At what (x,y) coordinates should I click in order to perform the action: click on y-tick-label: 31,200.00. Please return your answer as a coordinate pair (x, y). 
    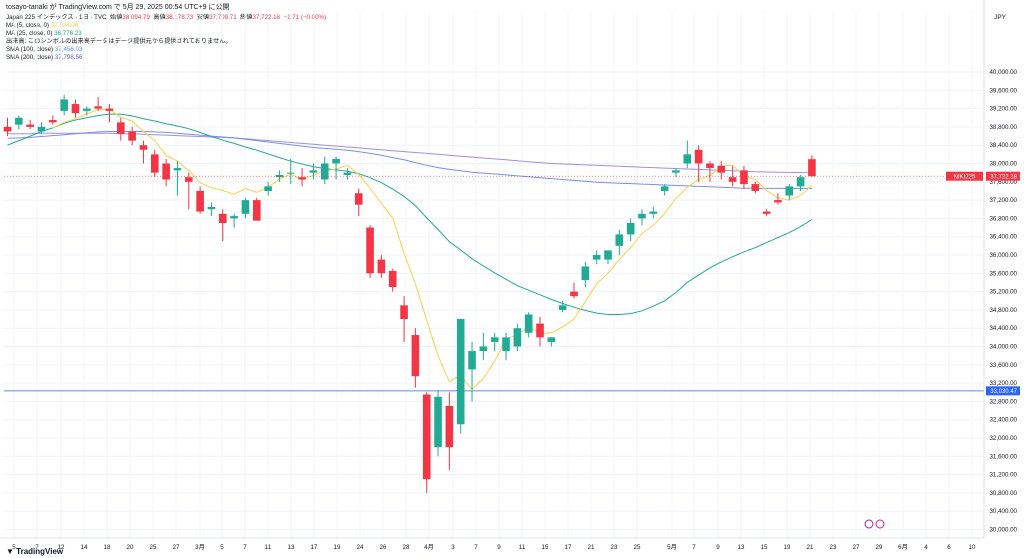
    Looking at the image, I should click on (1003, 475).